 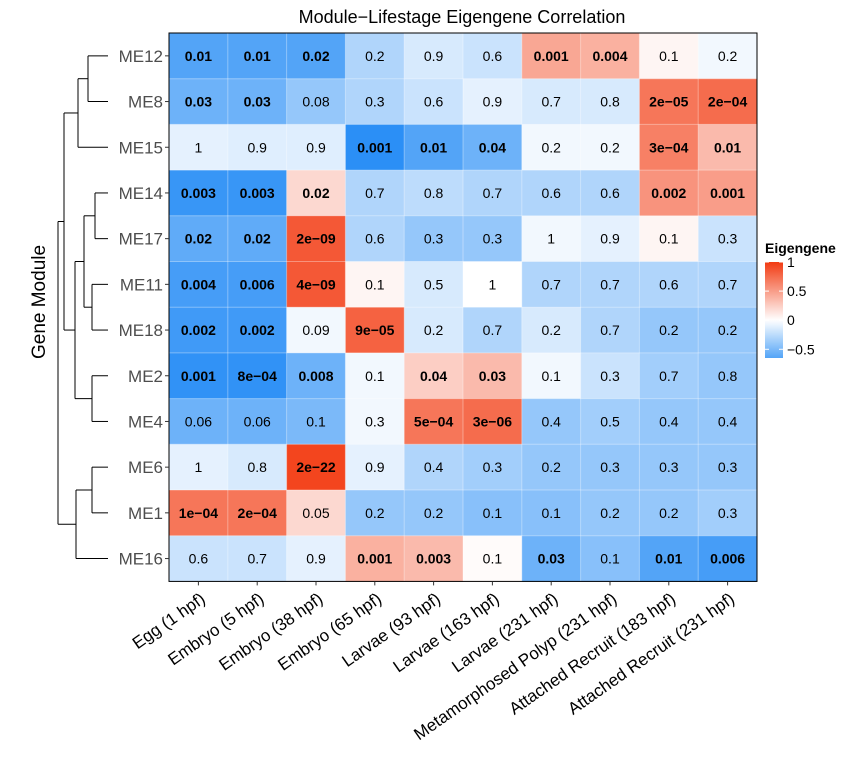 I want to click on cell-pvalue-label: 3e−06, so click(x=493, y=421).